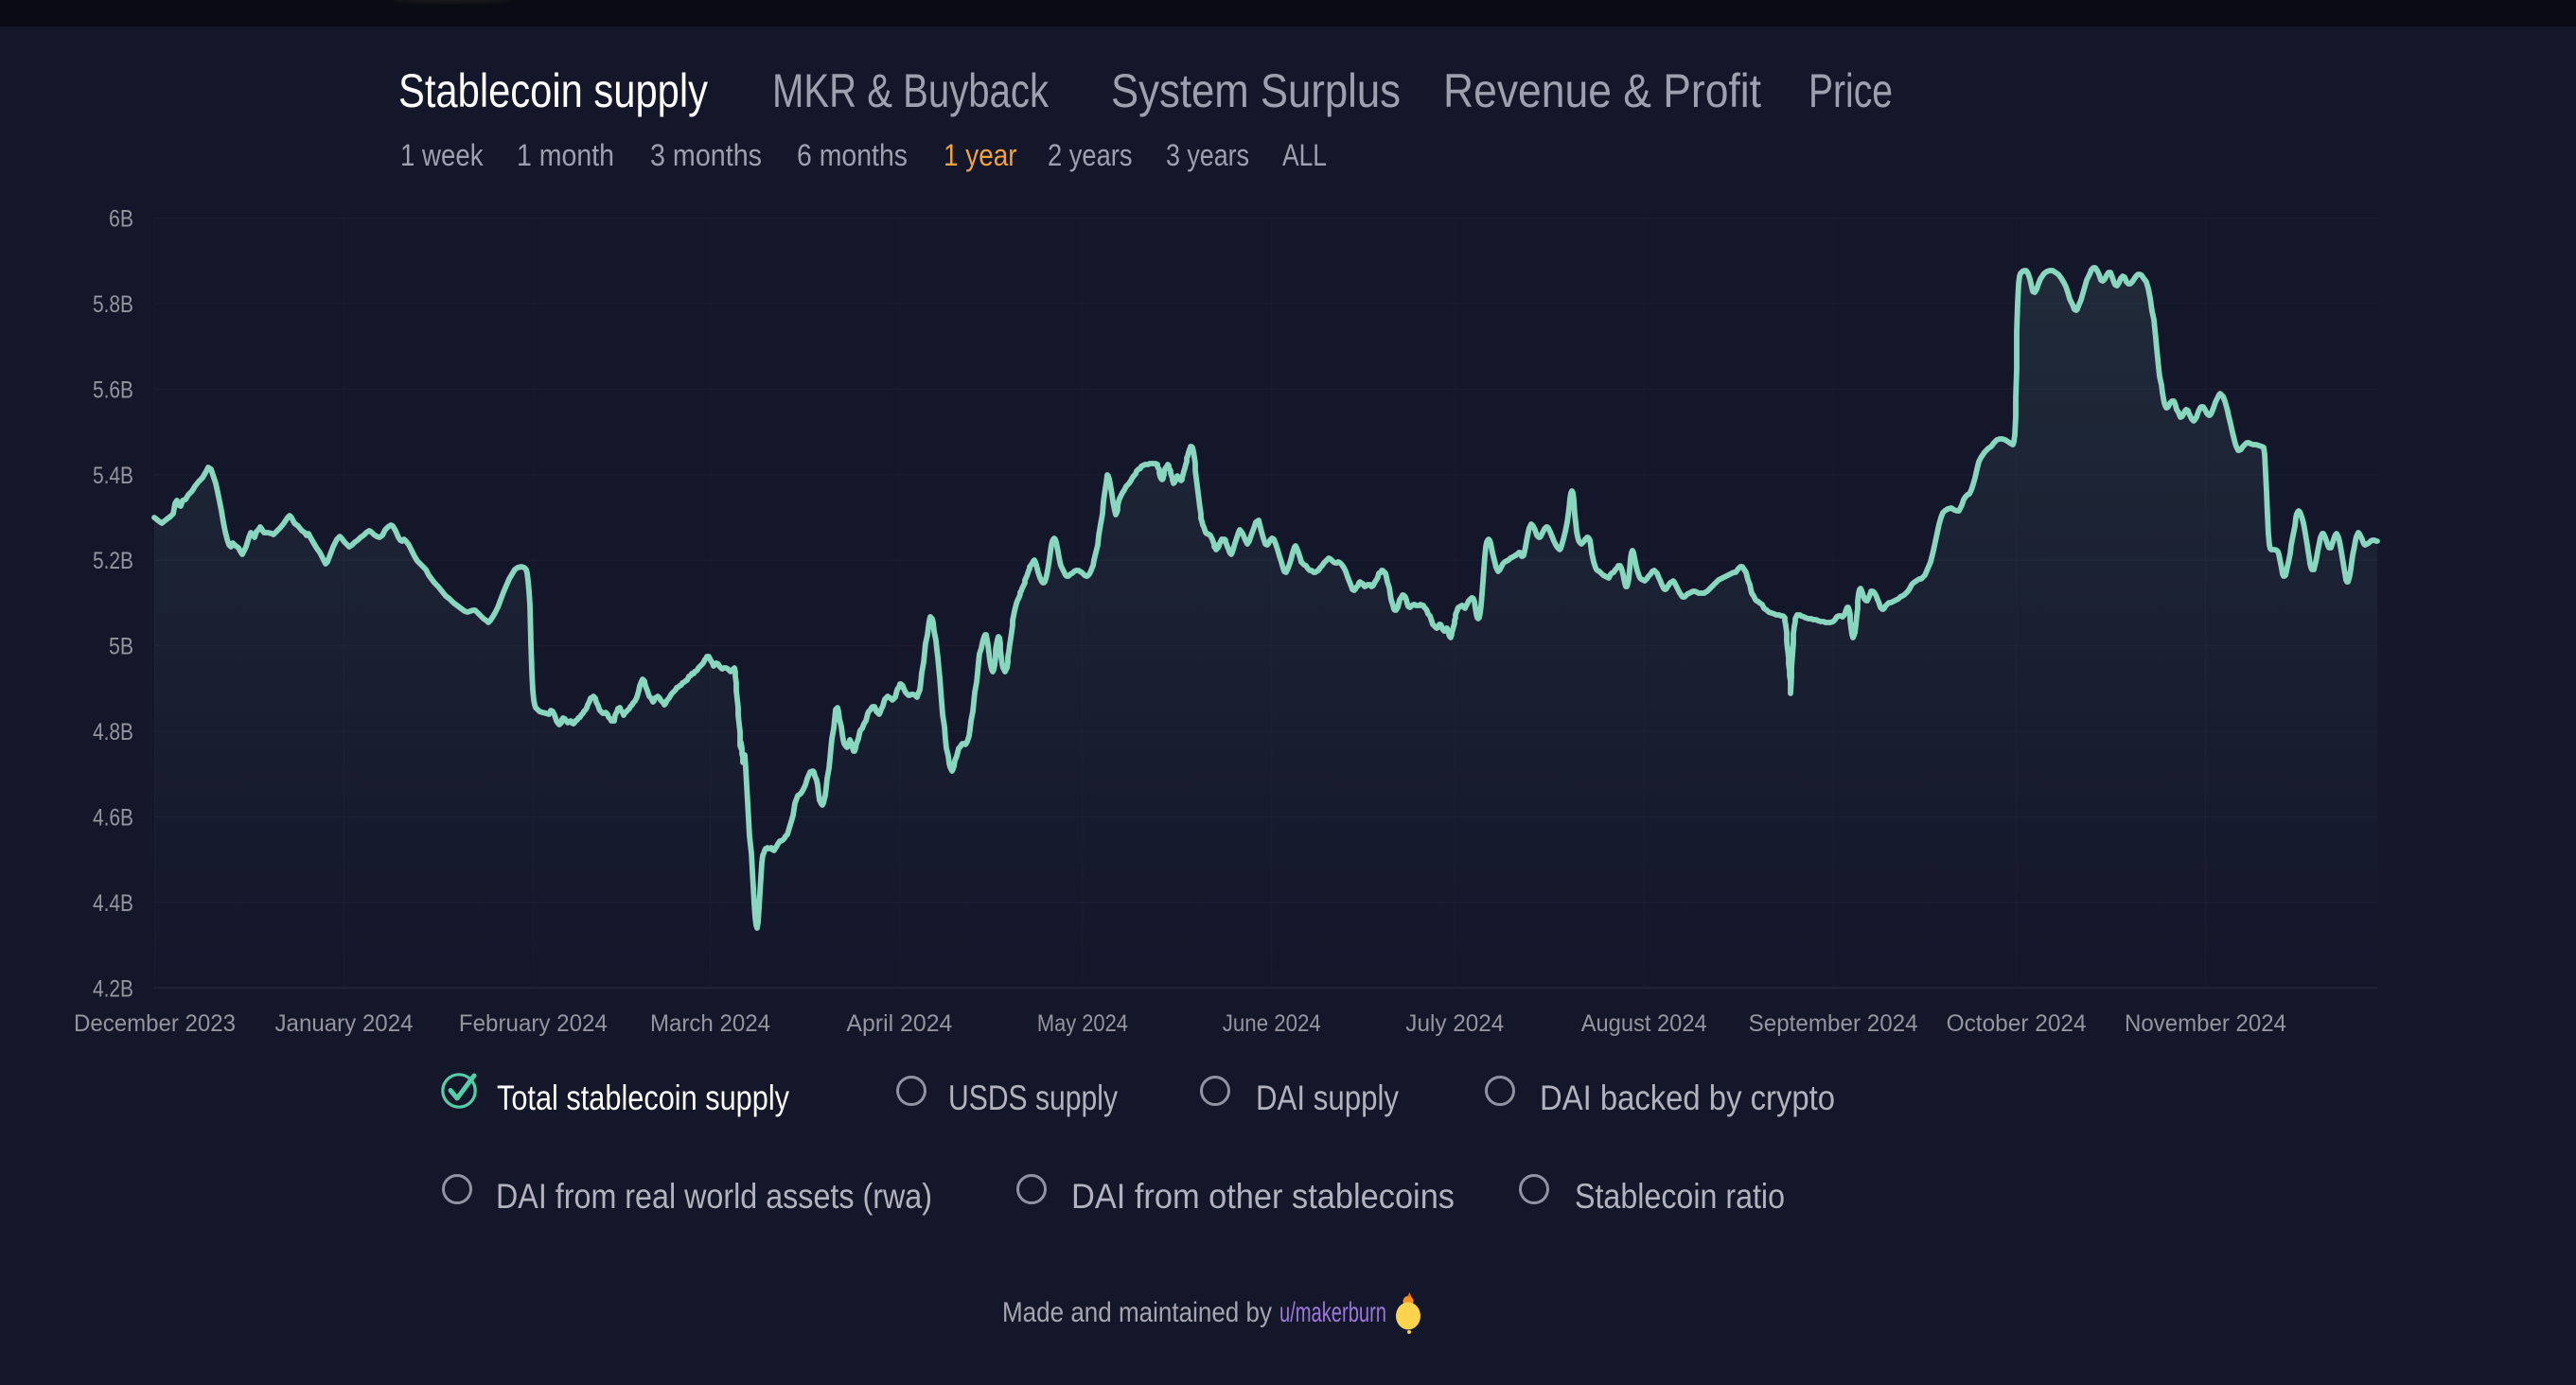  I want to click on svg-text: Stablecoin supply, so click(553, 90).